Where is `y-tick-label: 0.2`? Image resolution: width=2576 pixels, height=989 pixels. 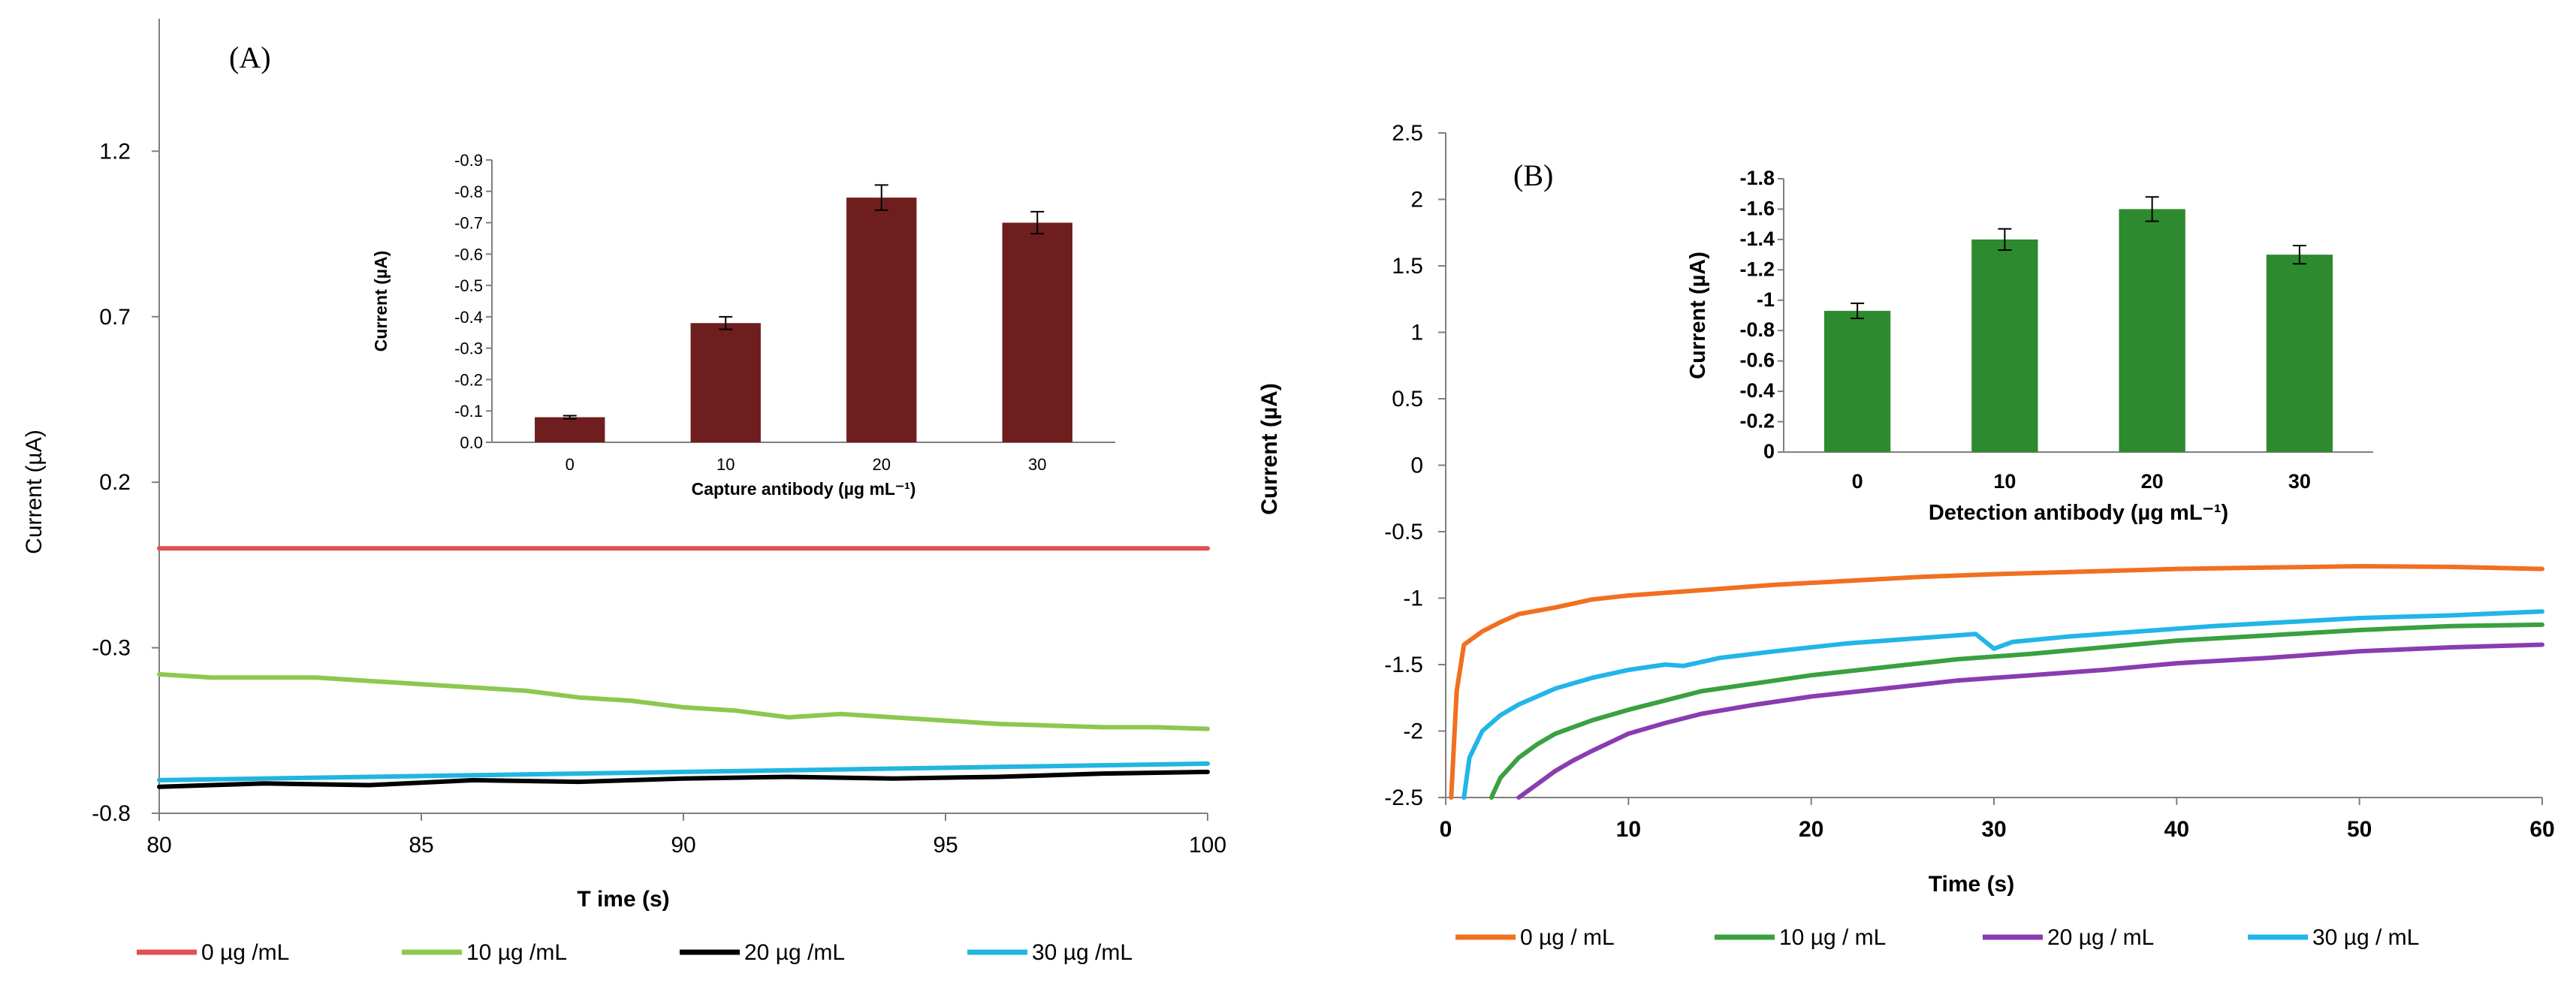
y-tick-label: 0.2 is located at coordinates (115, 482).